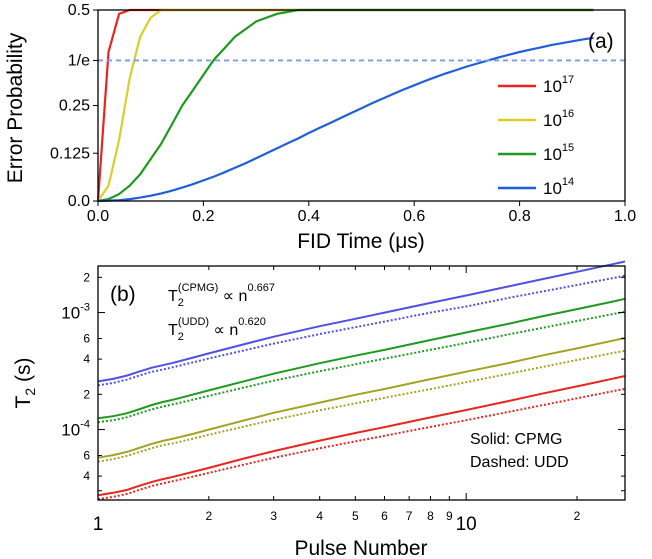 The height and width of the screenshot is (559, 652). Describe the element at coordinates (536, 136) in the screenshot. I see `panel-a-legend: 1017 1016 1015 1014` at that location.